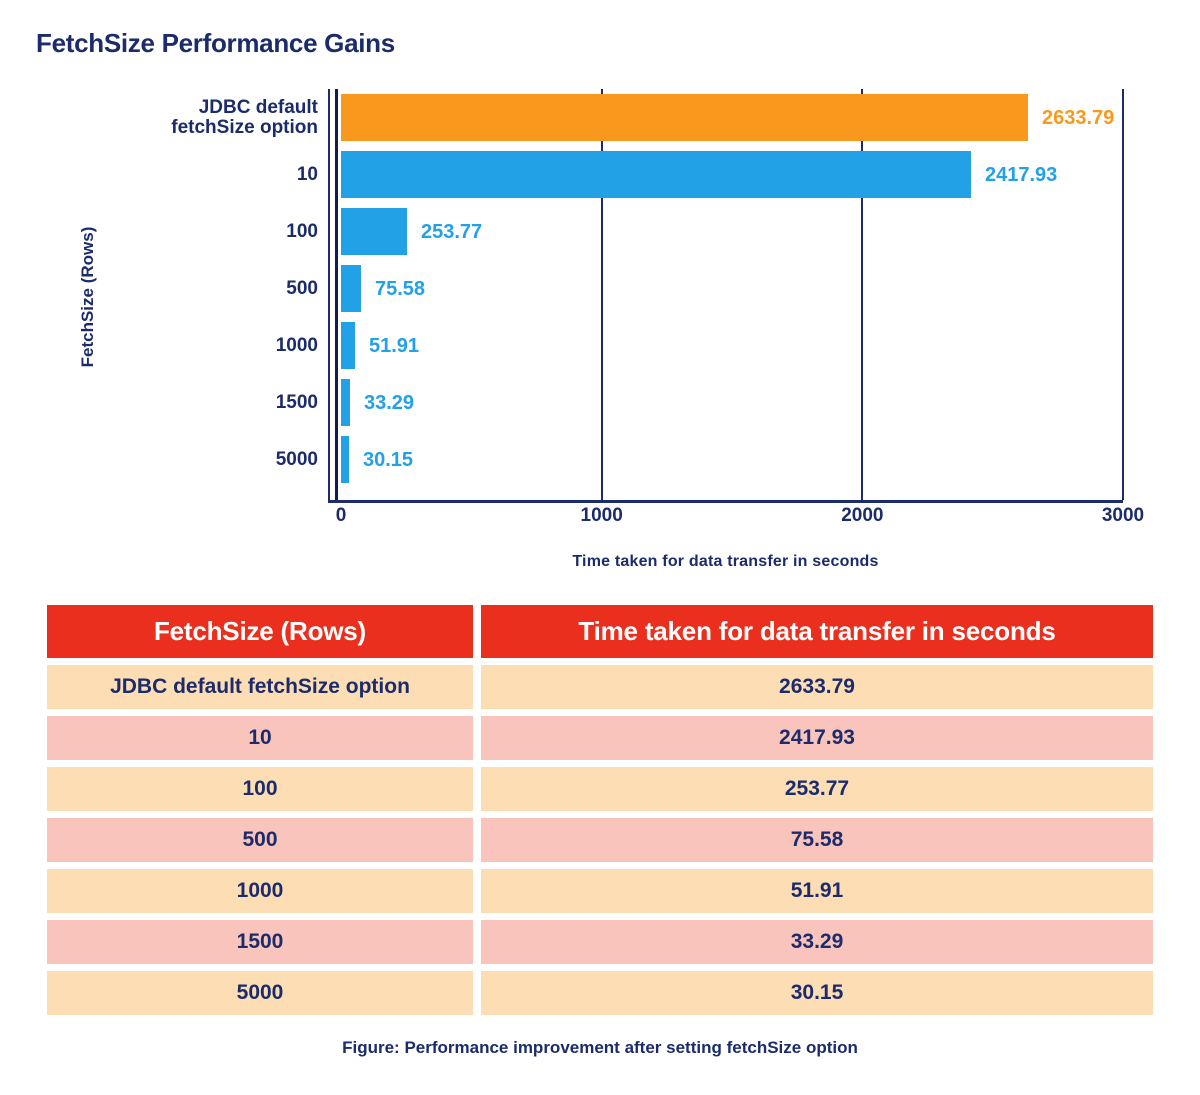  What do you see at coordinates (400, 288) in the screenshot?
I see `bar-value-label: 75.58` at bounding box center [400, 288].